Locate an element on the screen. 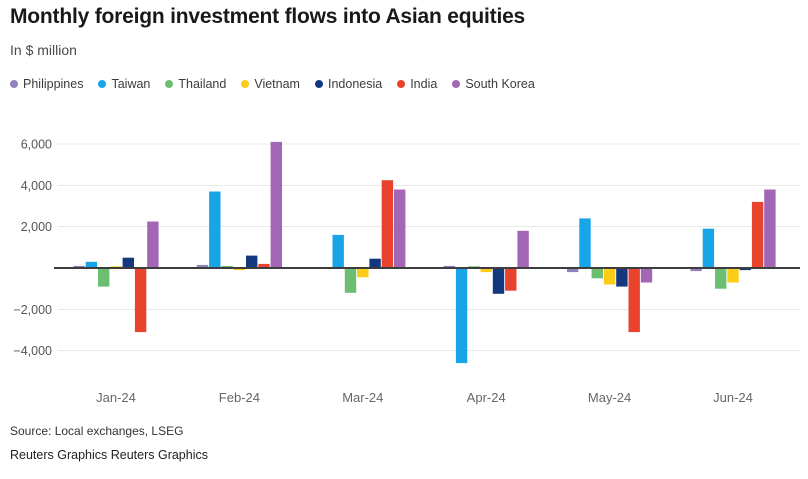 Image resolution: width=808 pixels, height=479 pixels. legend-label: Taiwan is located at coordinates (131, 84).